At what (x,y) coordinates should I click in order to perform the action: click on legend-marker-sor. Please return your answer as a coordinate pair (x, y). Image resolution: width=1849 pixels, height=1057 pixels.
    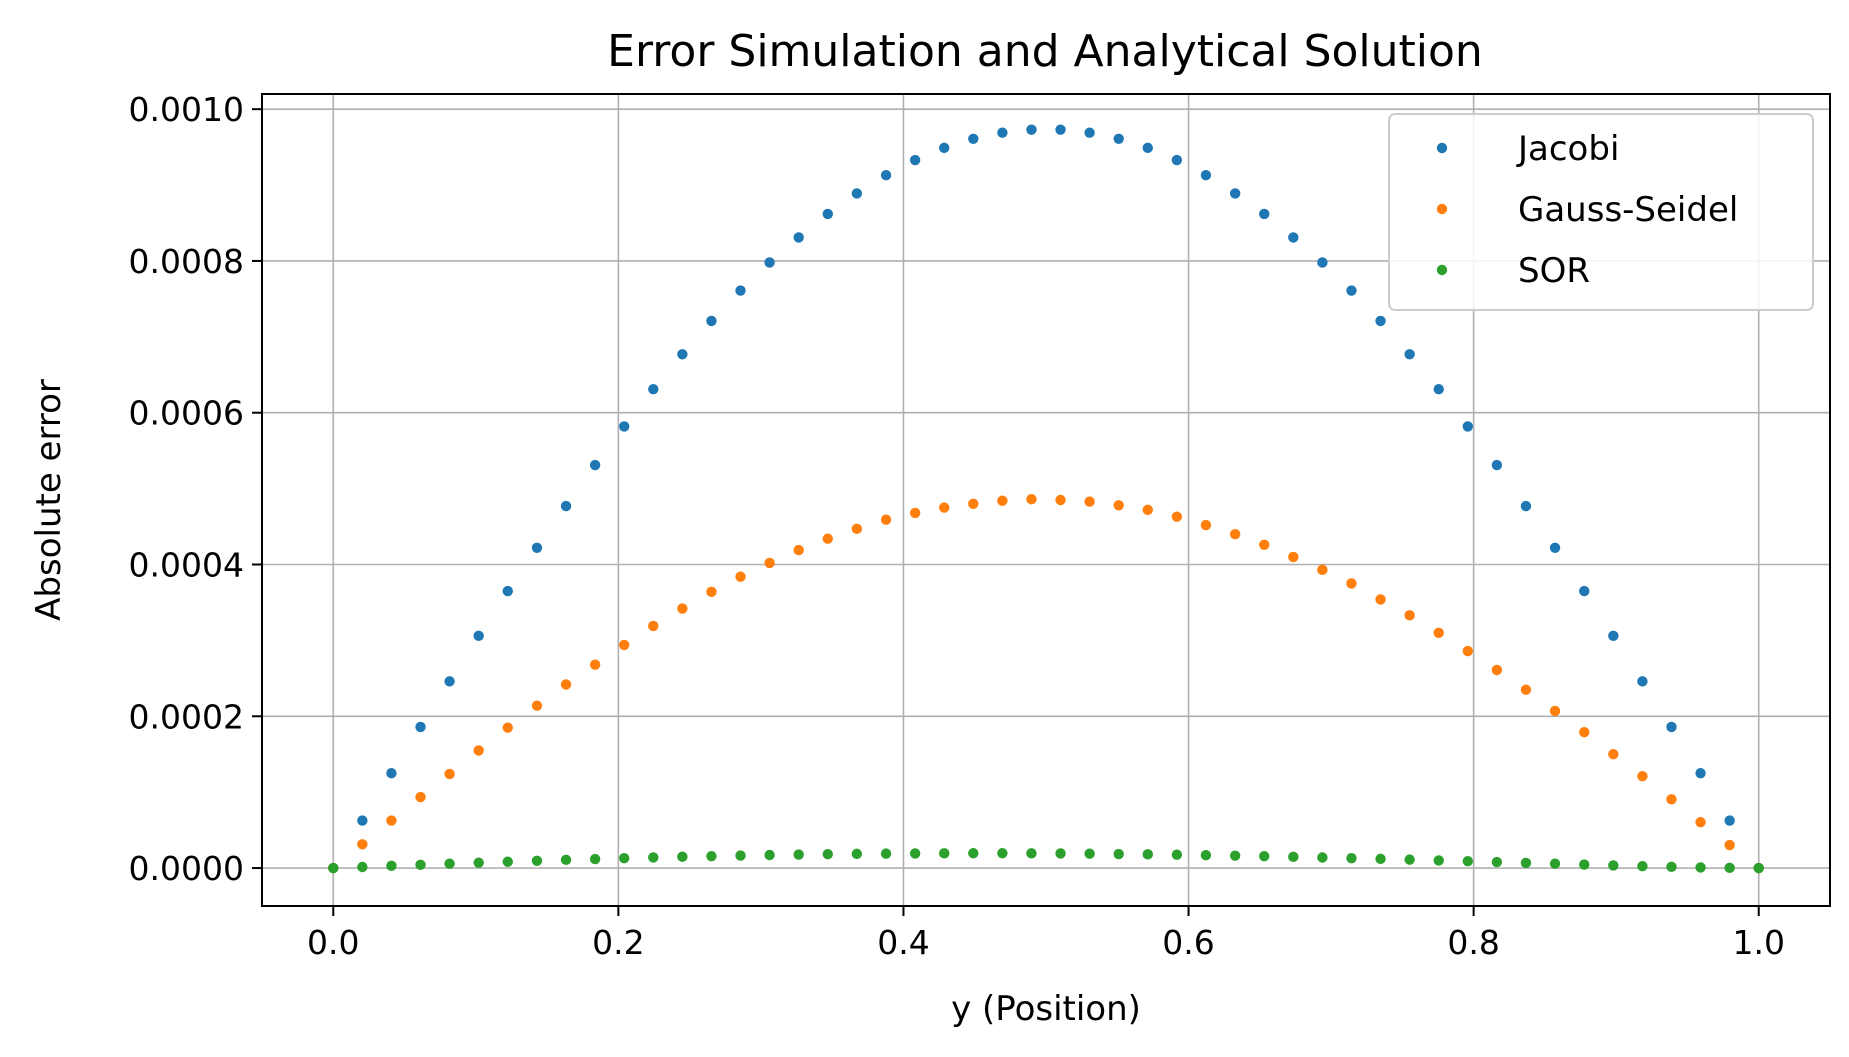
    Looking at the image, I should click on (1442, 270).